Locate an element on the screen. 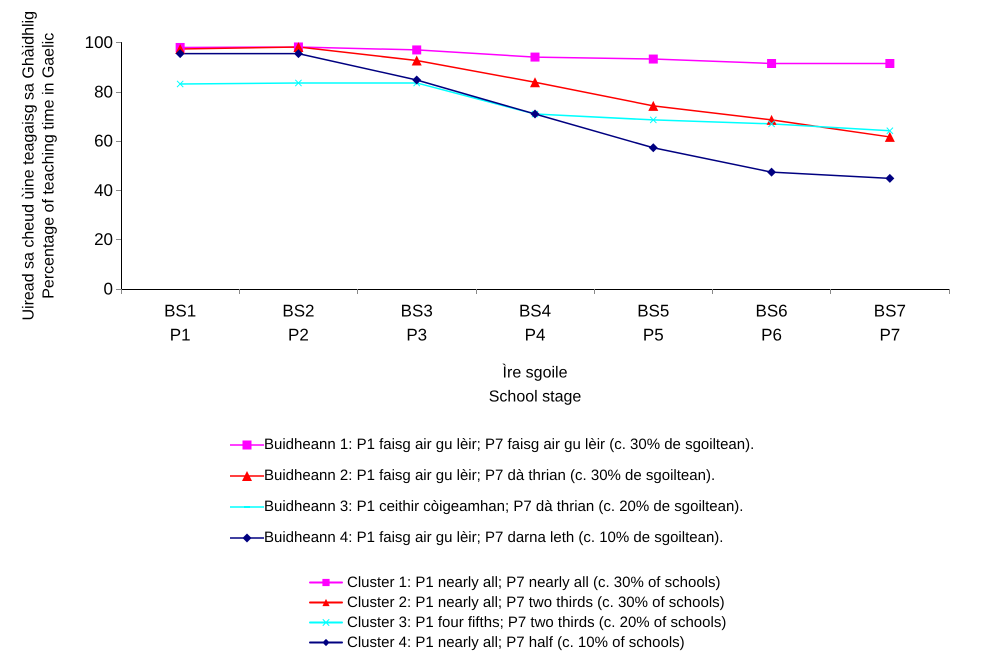  y-tick-label: 80 is located at coordinates (103, 92).